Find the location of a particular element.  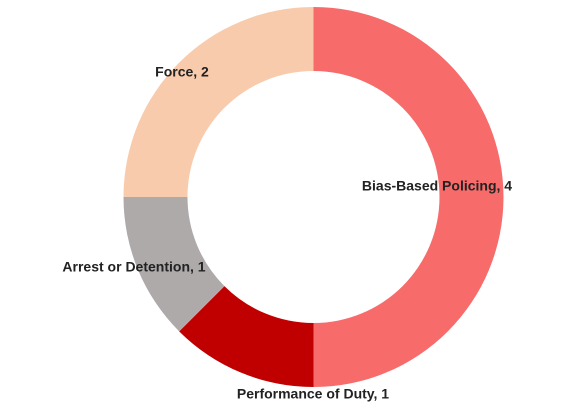

data-label: Arrest or Detention, 1 is located at coordinates (133, 267).